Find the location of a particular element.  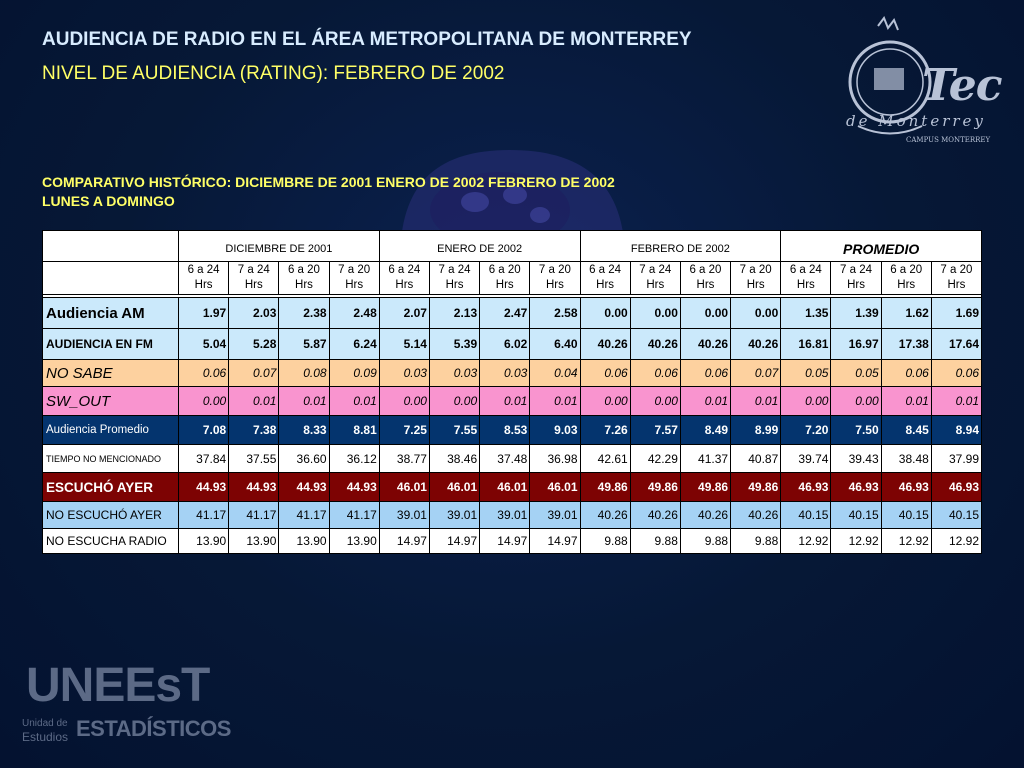

table-cell: 37.99 is located at coordinates (956, 458).